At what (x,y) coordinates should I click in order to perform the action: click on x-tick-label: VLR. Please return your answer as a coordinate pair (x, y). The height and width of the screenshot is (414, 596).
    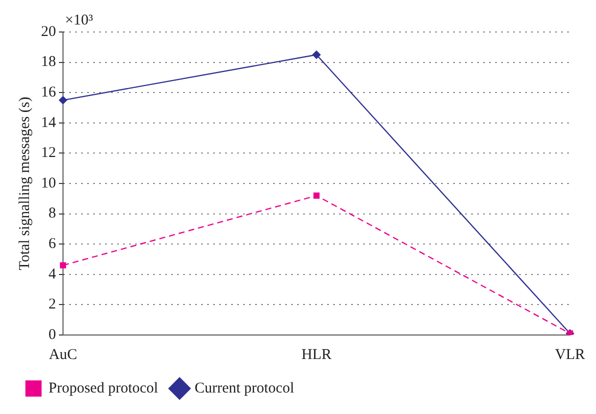
    Looking at the image, I should click on (570, 354).